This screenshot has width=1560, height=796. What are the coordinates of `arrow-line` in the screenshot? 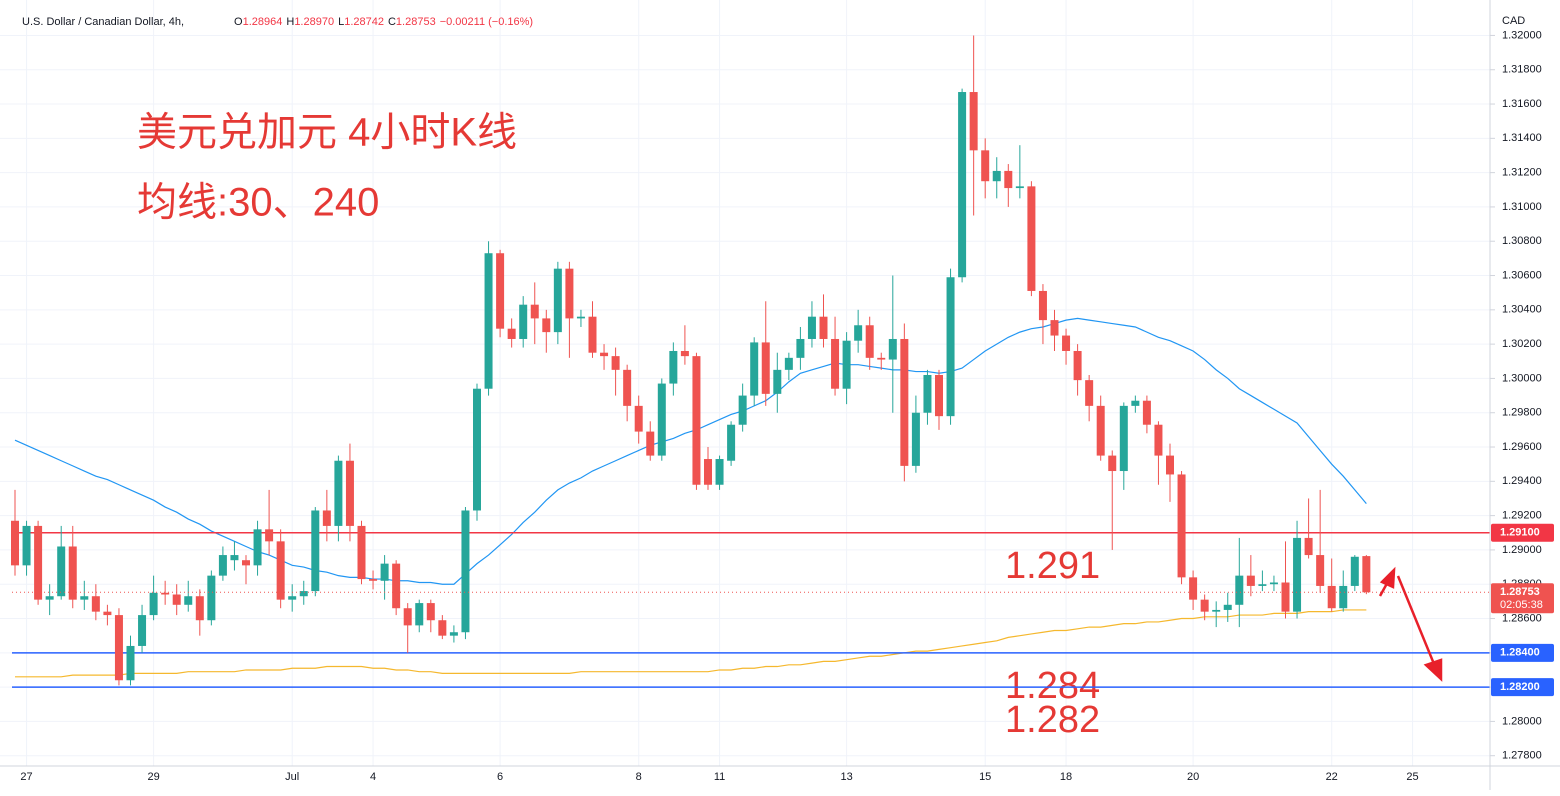 It's located at (1416, 620).